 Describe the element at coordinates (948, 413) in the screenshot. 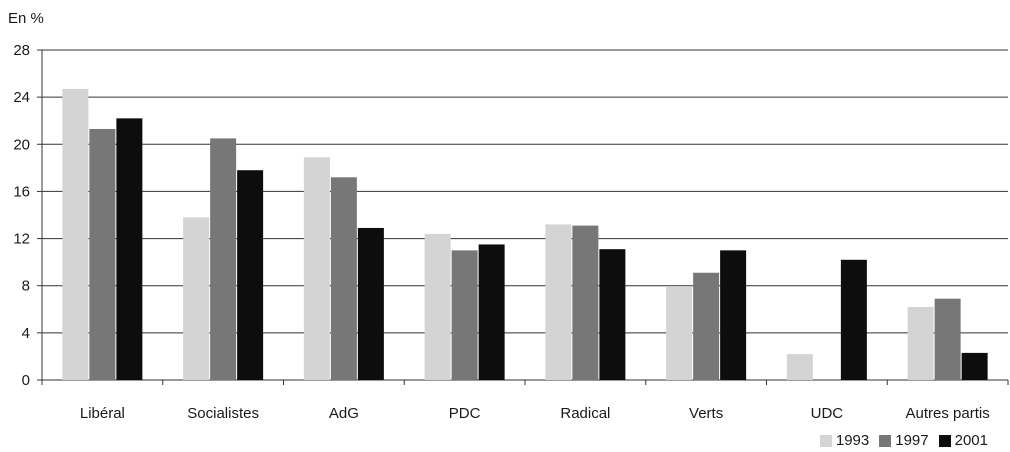

I see `x-category-label: Autres partis` at that location.